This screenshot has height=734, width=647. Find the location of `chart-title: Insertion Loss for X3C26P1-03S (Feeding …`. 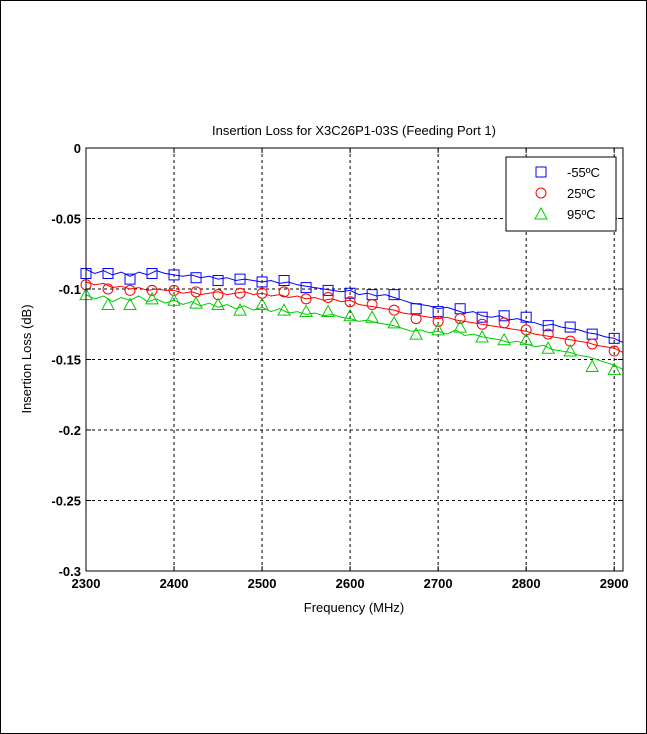

chart-title: Insertion Loss for X3C26P1-03S (Feeding … is located at coordinates (354, 130).